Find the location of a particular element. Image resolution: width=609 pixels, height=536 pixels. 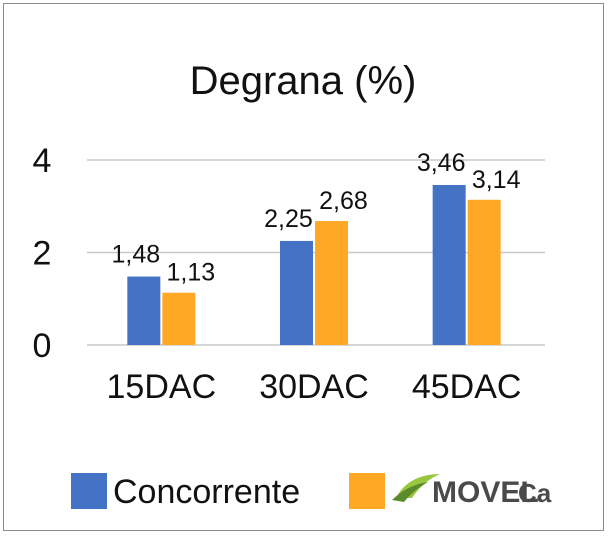

legend-swatch-movel-ca is located at coordinates (367, 491).